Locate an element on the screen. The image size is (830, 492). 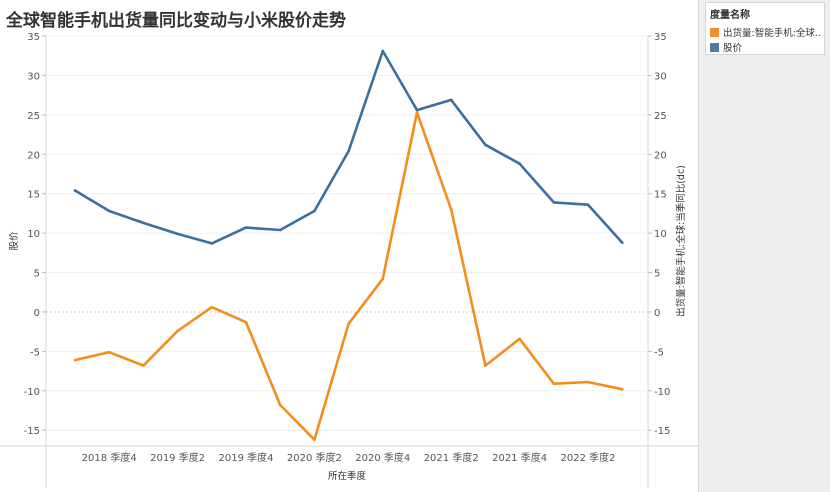
y-tick-label-left: 25 is located at coordinates (33, 116).